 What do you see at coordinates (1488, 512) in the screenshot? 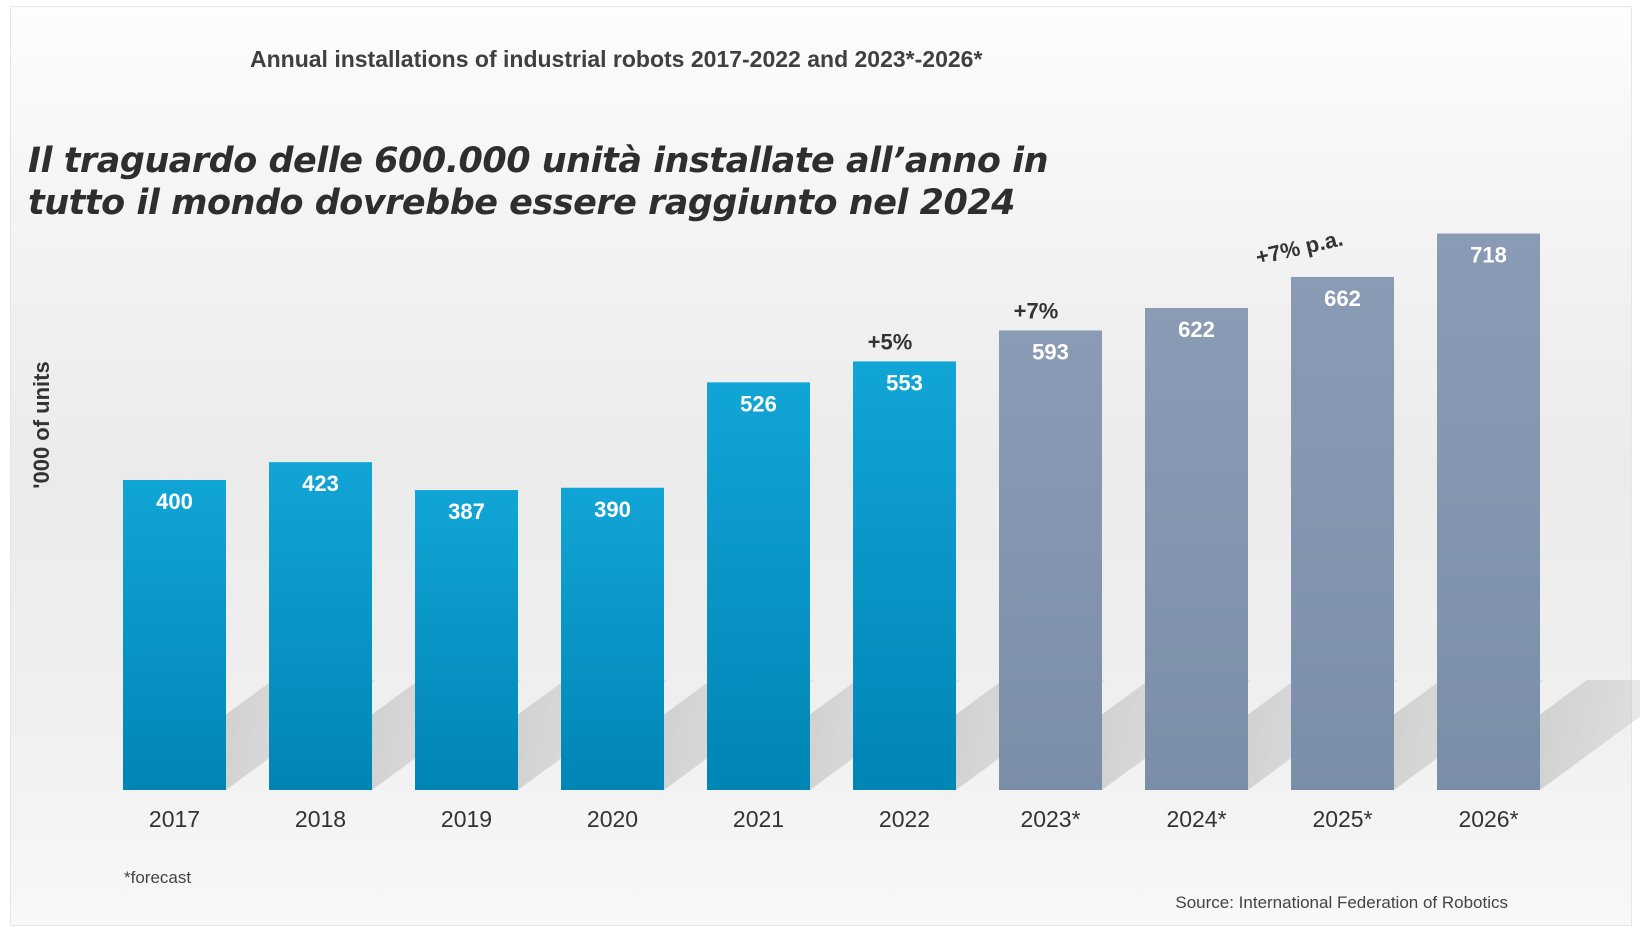
I see `bar-2026-forecast` at bounding box center [1488, 512].